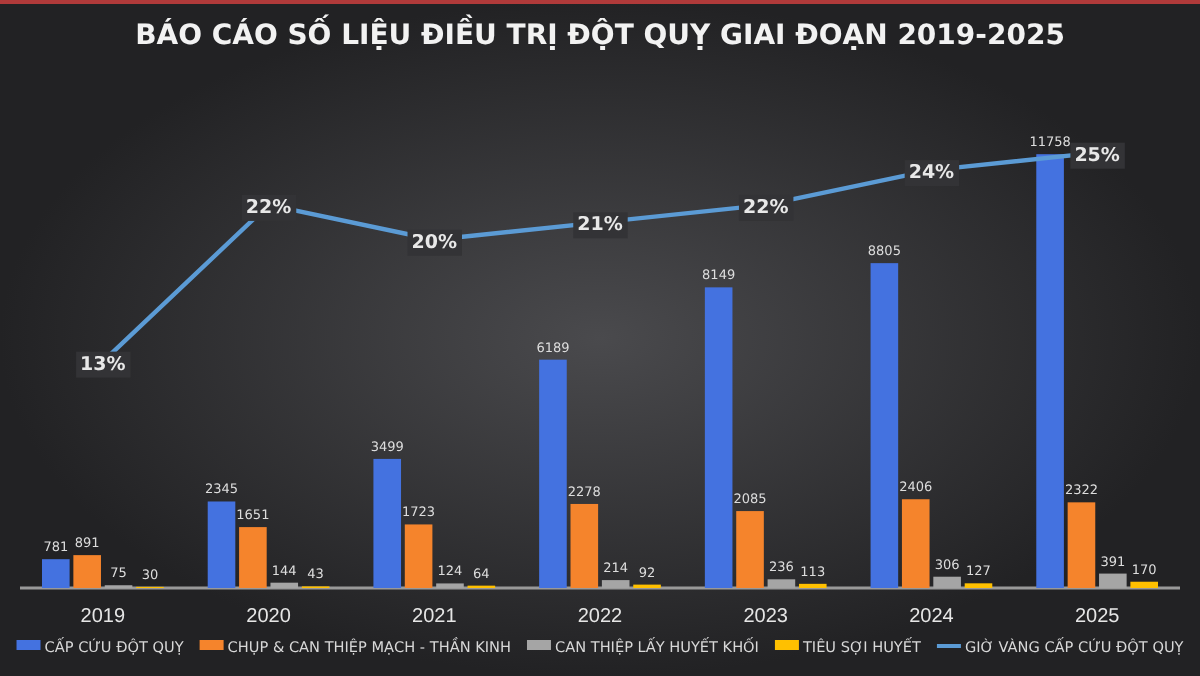 This screenshot has height=676, width=1200. What do you see at coordinates (269, 617) in the screenshot?
I see `x-tick-label: 2020` at bounding box center [269, 617].